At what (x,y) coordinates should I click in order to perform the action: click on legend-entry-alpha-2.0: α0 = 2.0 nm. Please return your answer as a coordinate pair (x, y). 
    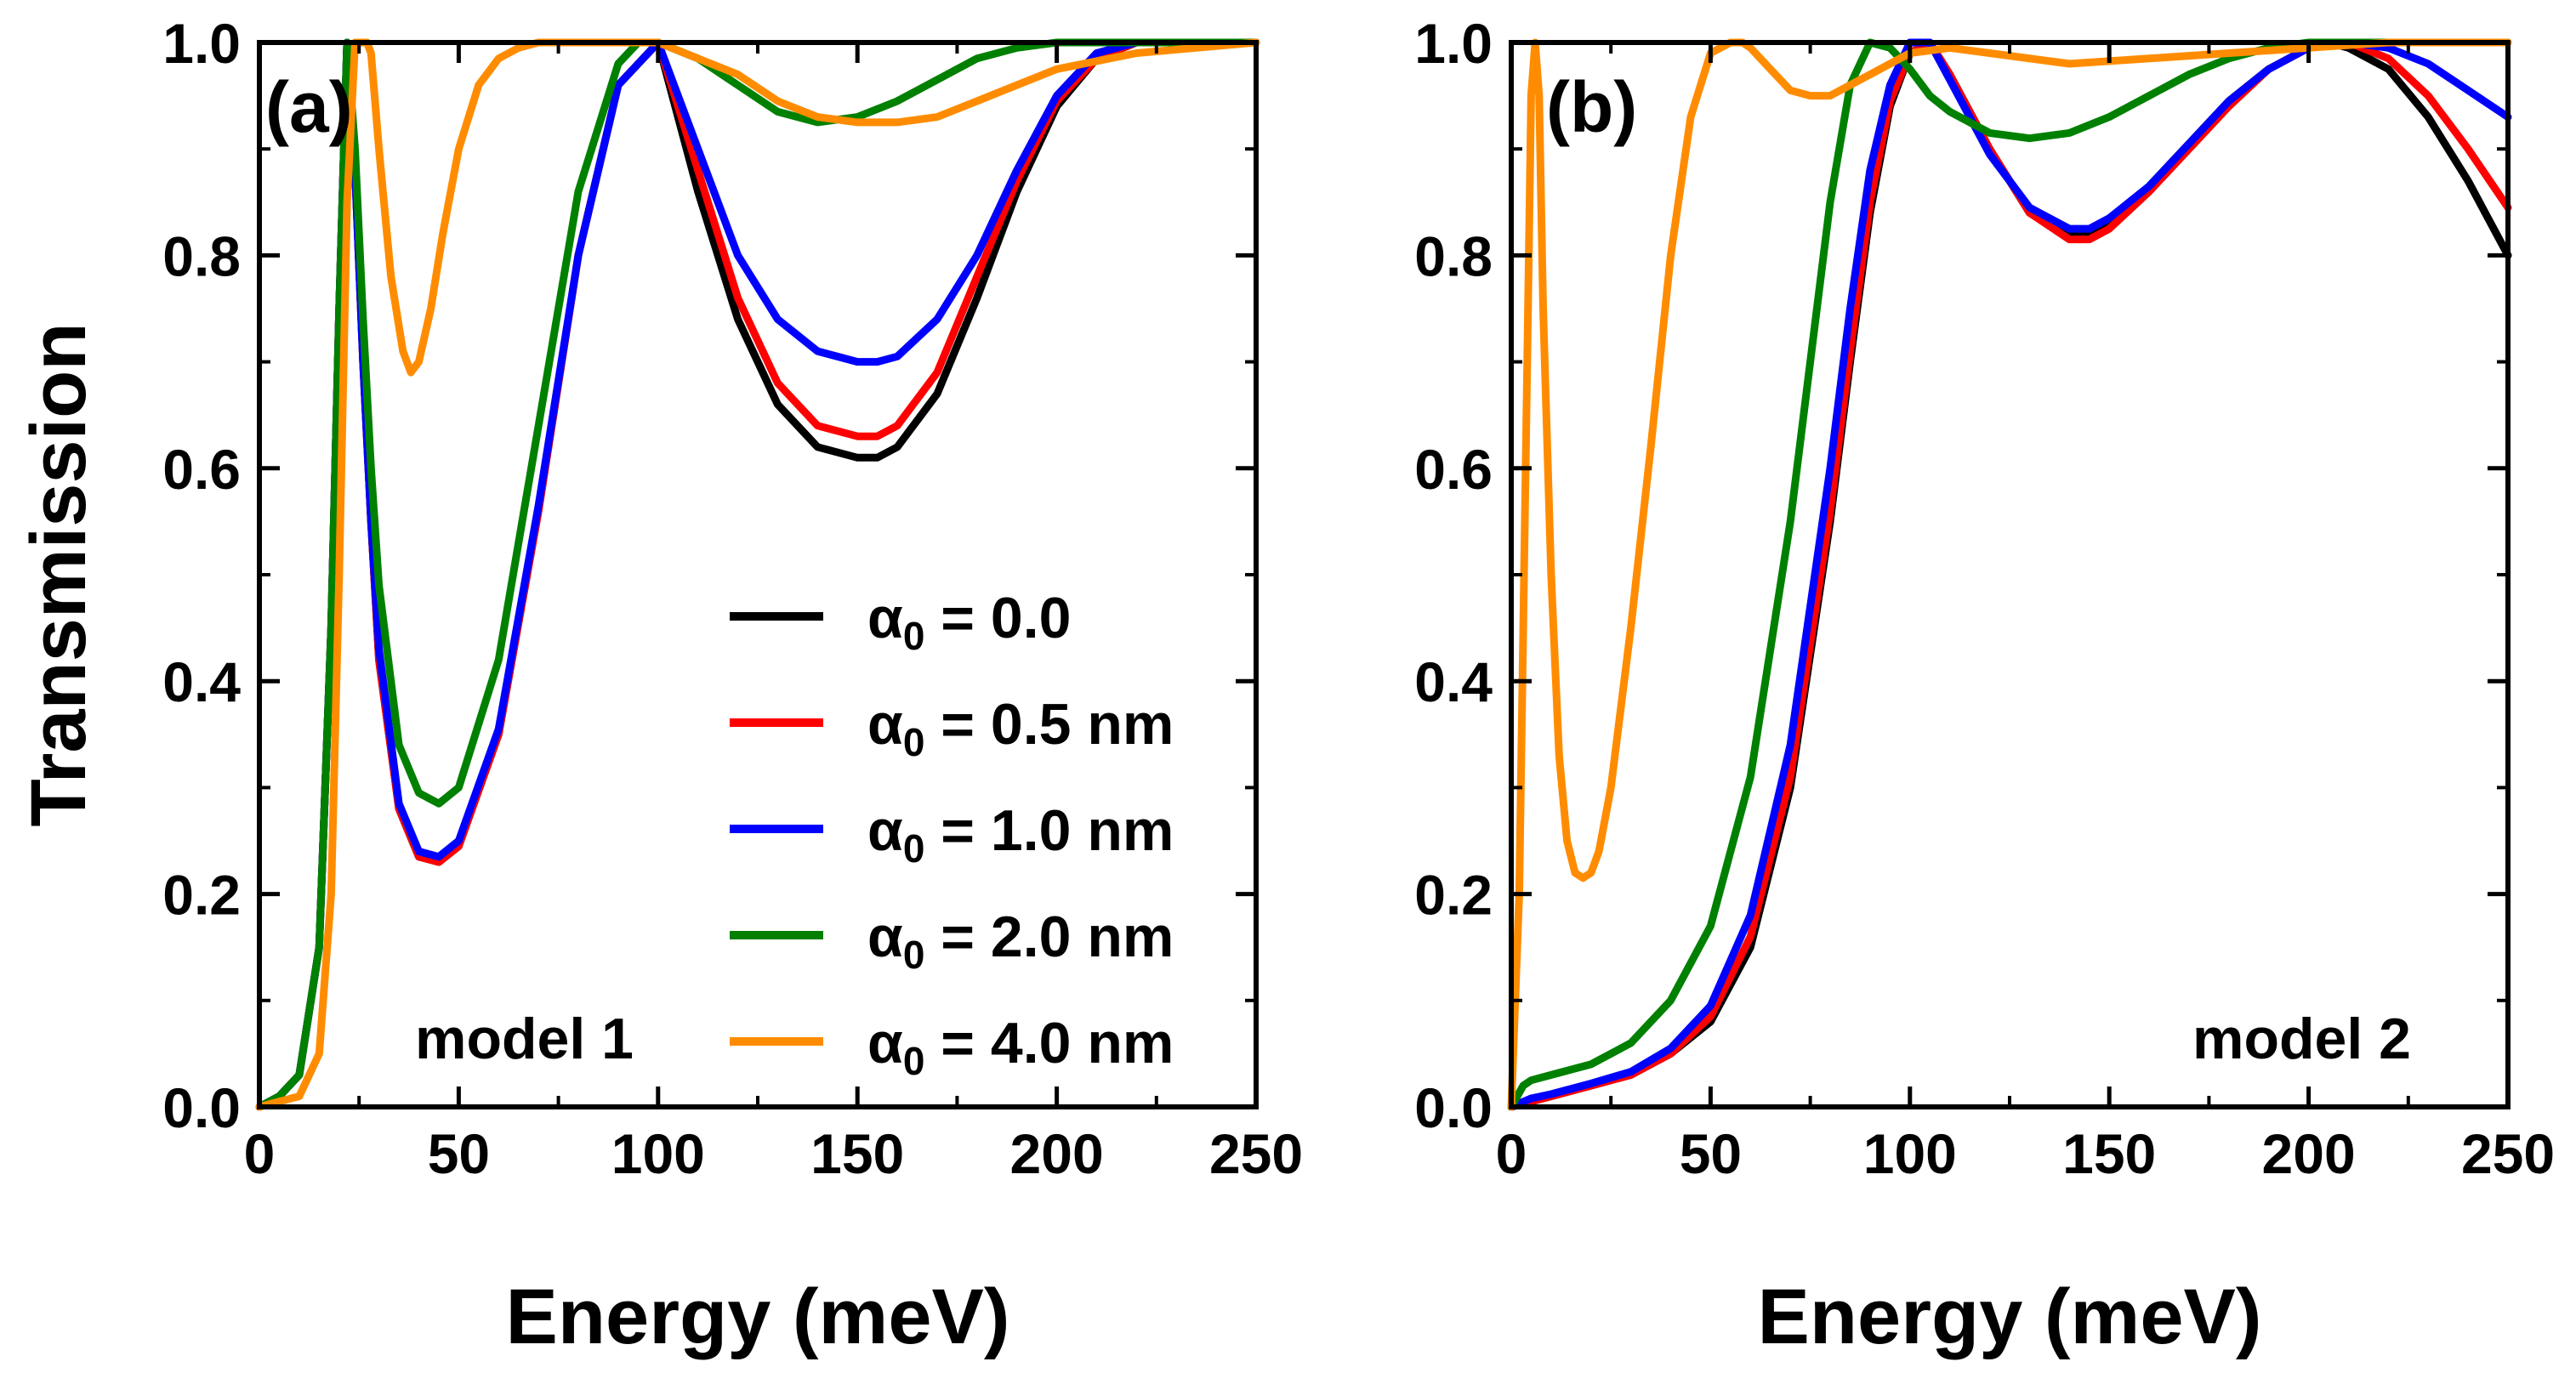
    Looking at the image, I should click on (952, 941).